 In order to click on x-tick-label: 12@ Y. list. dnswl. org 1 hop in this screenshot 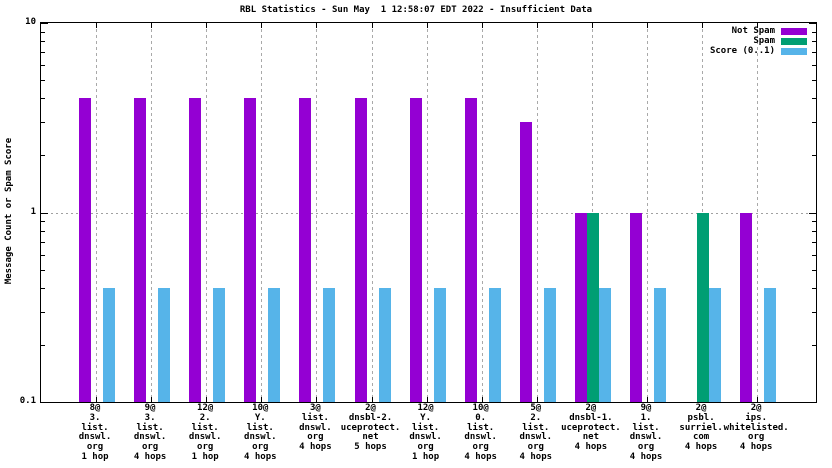, I will do `click(425, 433)`.